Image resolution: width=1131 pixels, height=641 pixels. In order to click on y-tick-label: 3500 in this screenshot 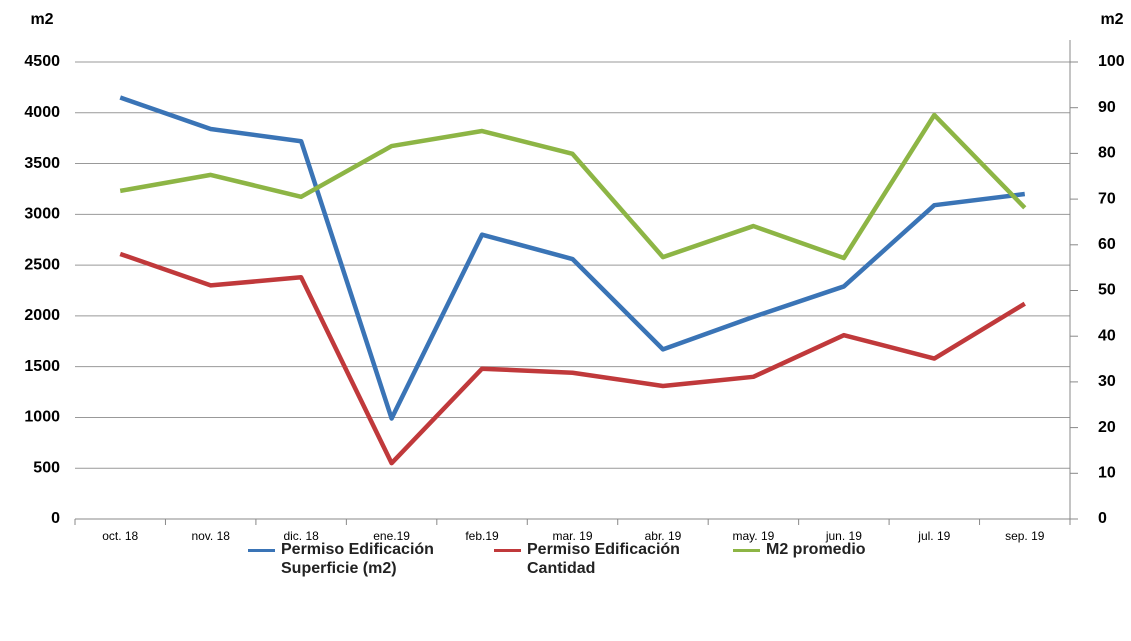, I will do `click(42, 163)`.